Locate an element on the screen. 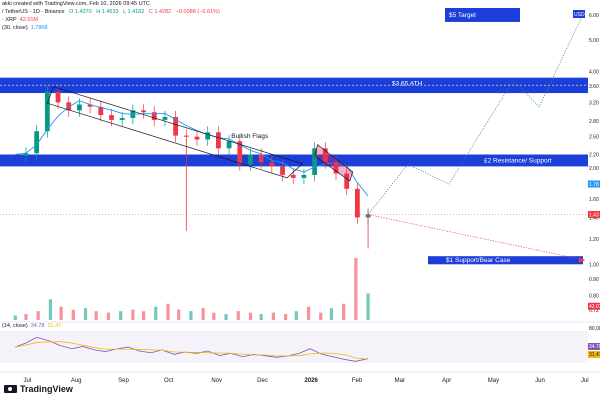 The height and width of the screenshot is (400, 600). bear-projection-path is located at coordinates (477, 237).